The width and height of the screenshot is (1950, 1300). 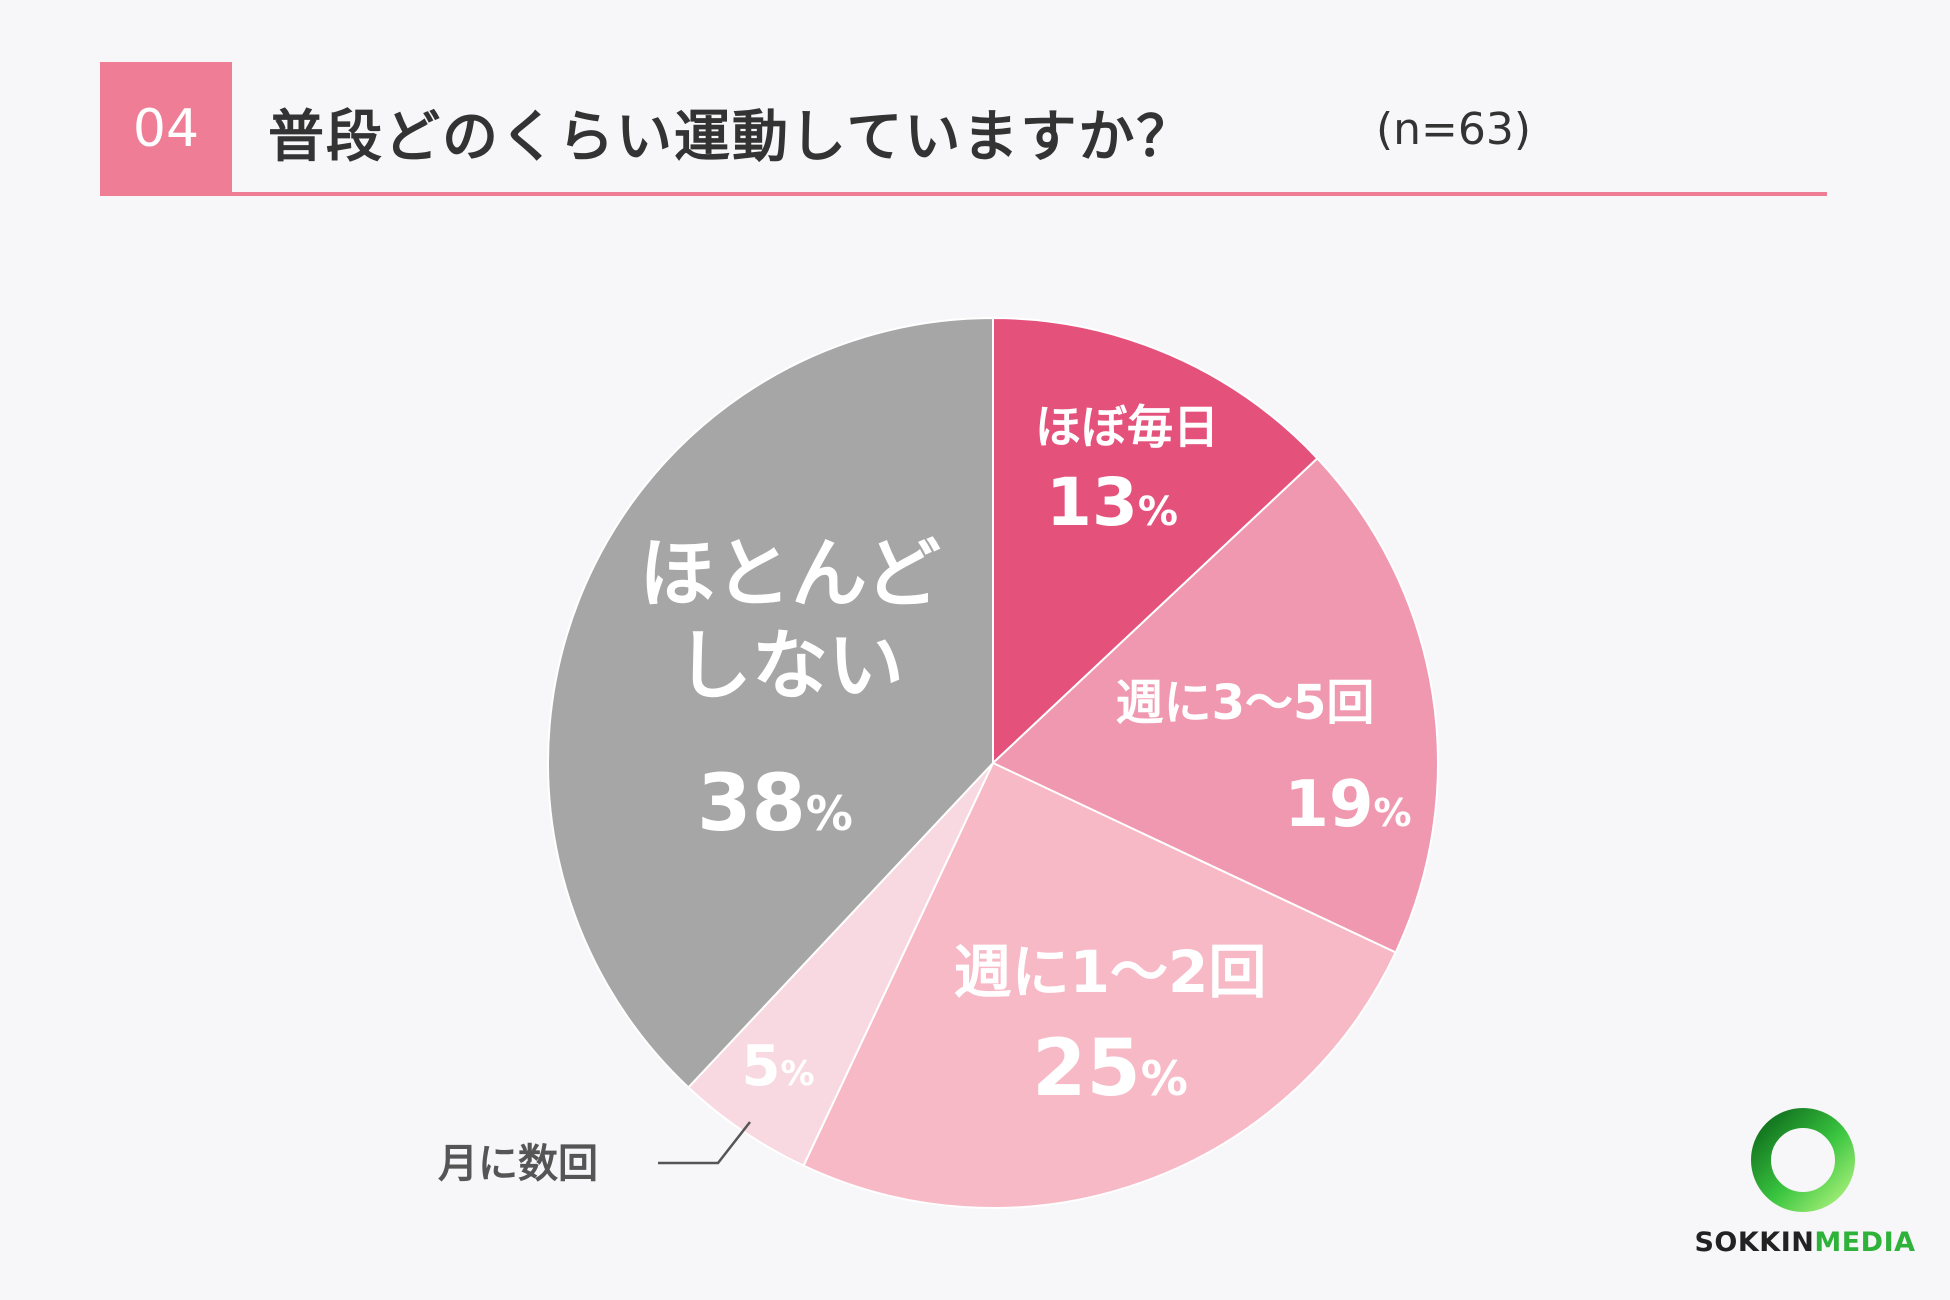 What do you see at coordinates (1803, 1160) in the screenshot?
I see `logo-ring-icon` at bounding box center [1803, 1160].